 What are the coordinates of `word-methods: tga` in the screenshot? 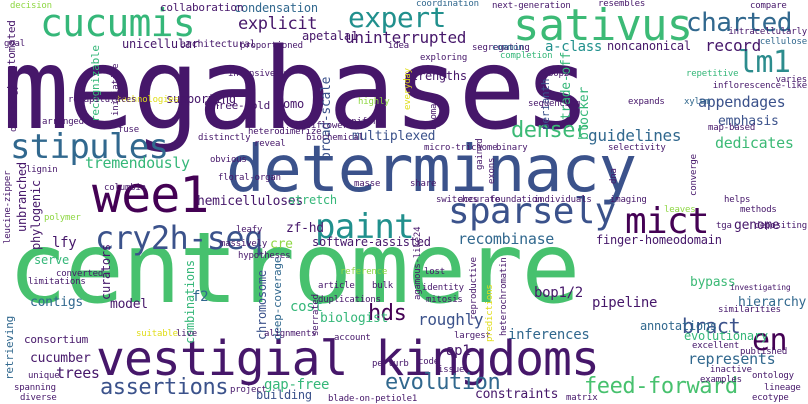 It's located at (724, 226).